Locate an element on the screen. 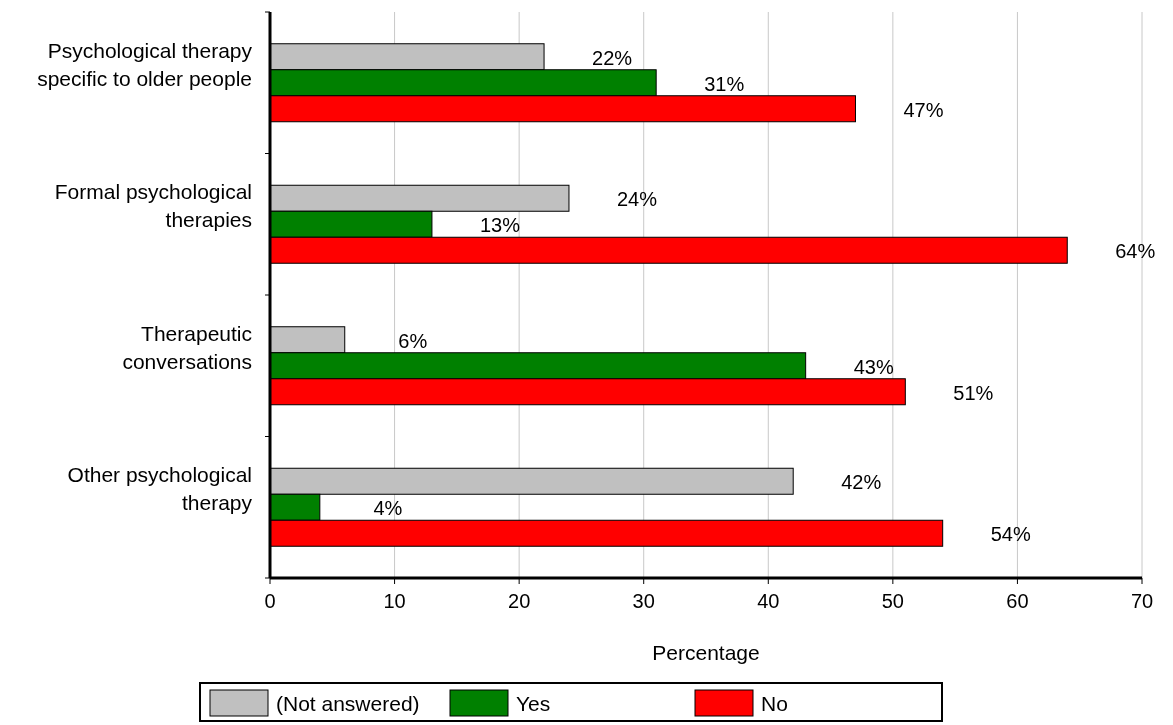  data-label: 31% is located at coordinates (724, 83).